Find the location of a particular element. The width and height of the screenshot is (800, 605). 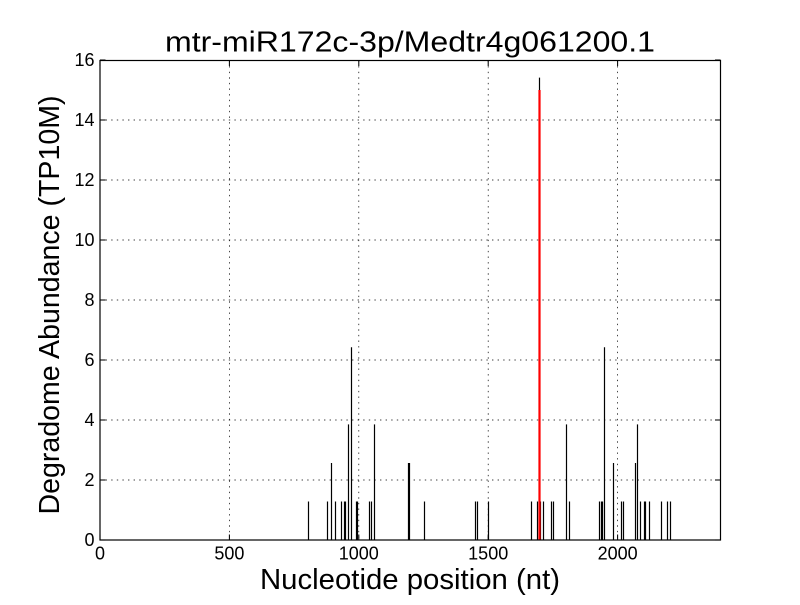

svg-text: 2 is located at coordinates (89, 480).